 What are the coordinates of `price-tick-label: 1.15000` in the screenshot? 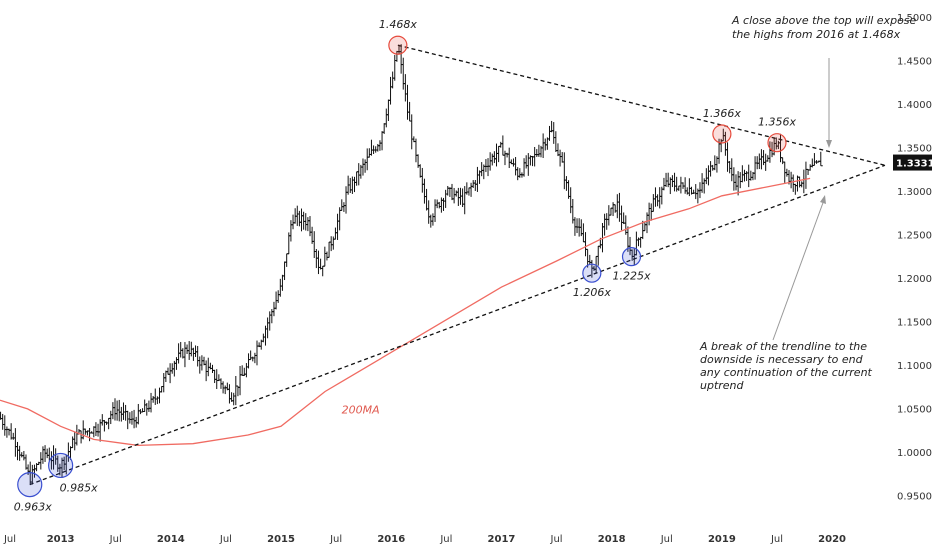 It's located at (914, 322).